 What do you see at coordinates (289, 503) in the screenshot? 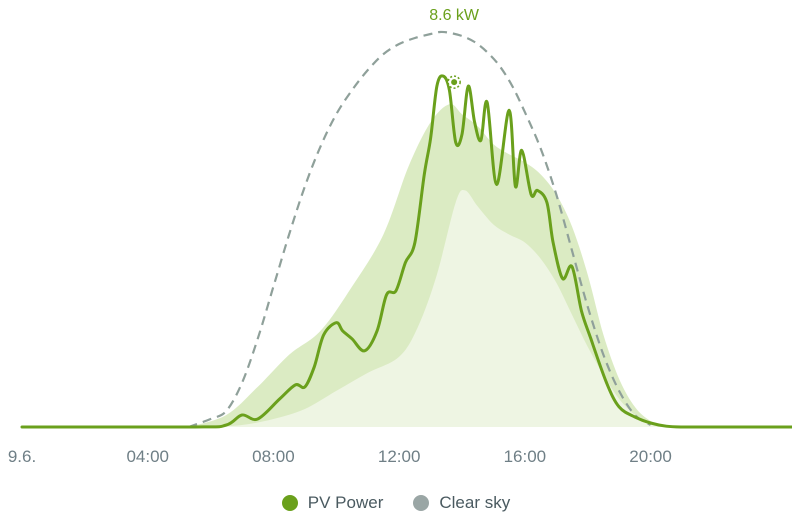
I see `legend-pv-power-dot` at bounding box center [289, 503].